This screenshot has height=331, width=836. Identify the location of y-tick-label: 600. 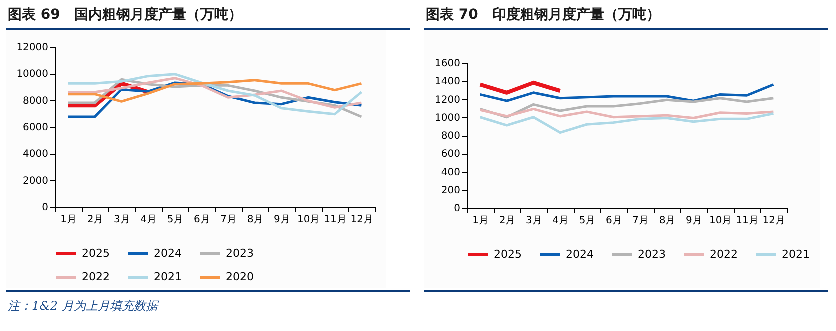
(450, 154).